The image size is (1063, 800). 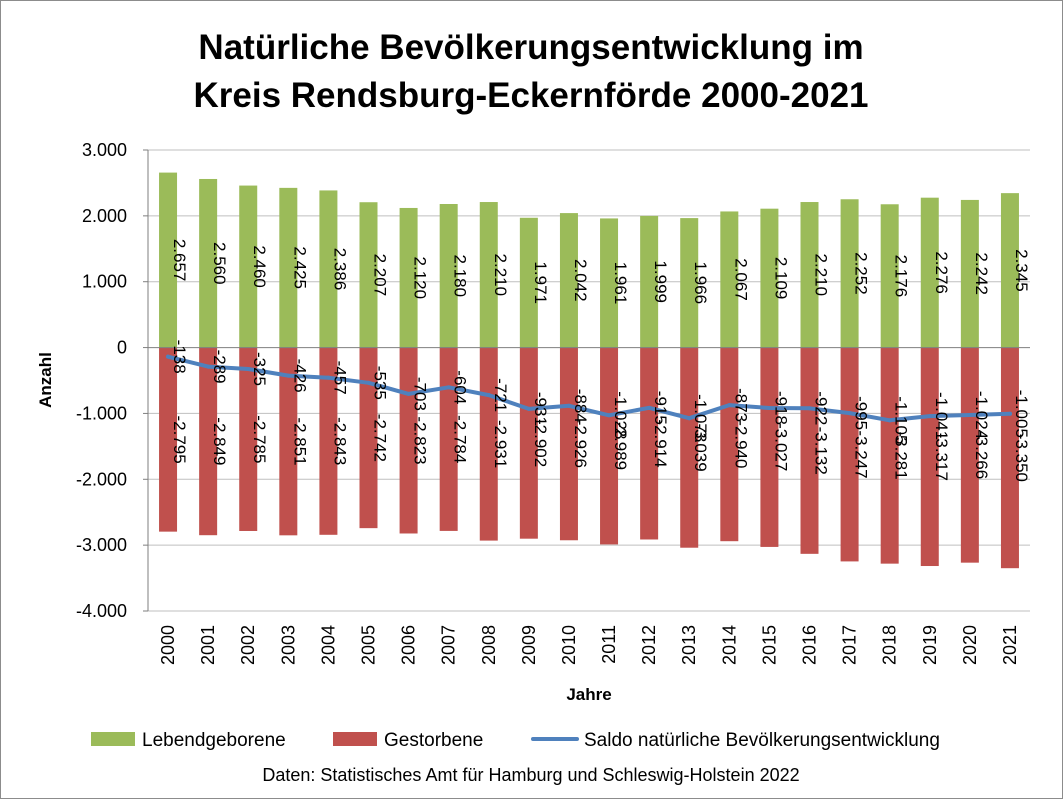 What do you see at coordinates (460, 439) in the screenshot?
I see `label-gestorbene: -2.784` at bounding box center [460, 439].